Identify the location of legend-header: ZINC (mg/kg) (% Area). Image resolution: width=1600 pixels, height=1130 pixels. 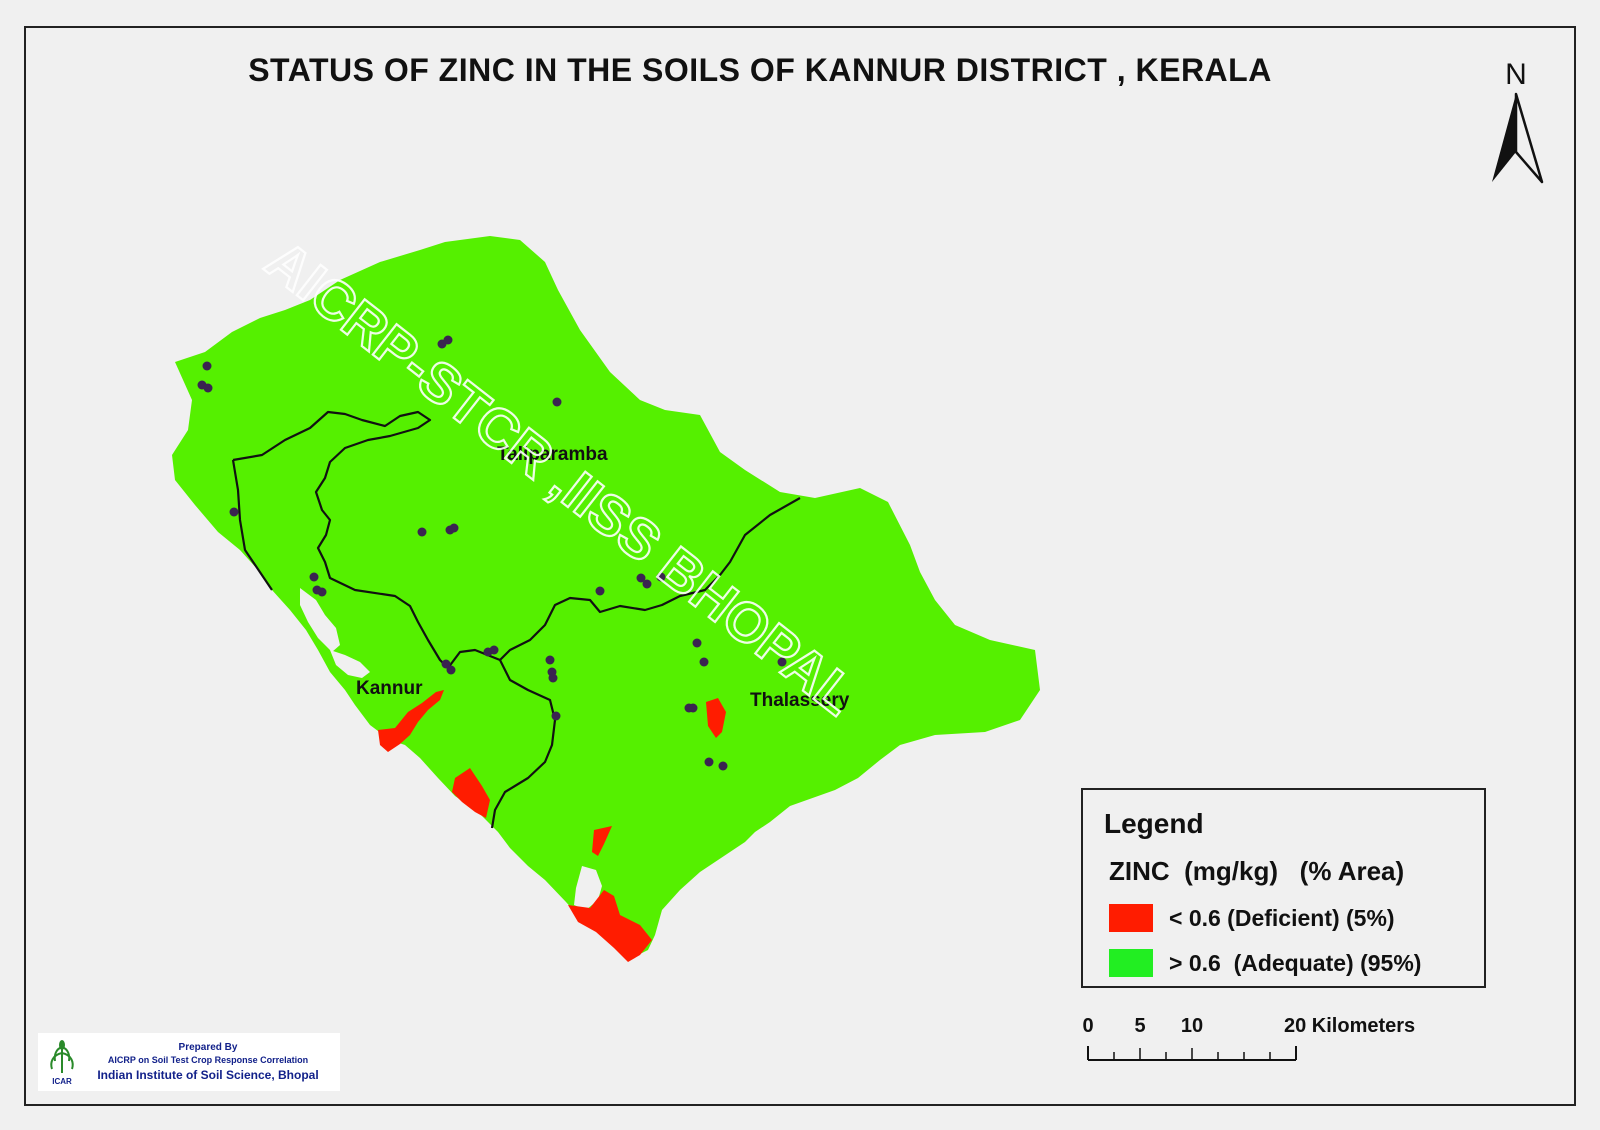
(1257, 871).